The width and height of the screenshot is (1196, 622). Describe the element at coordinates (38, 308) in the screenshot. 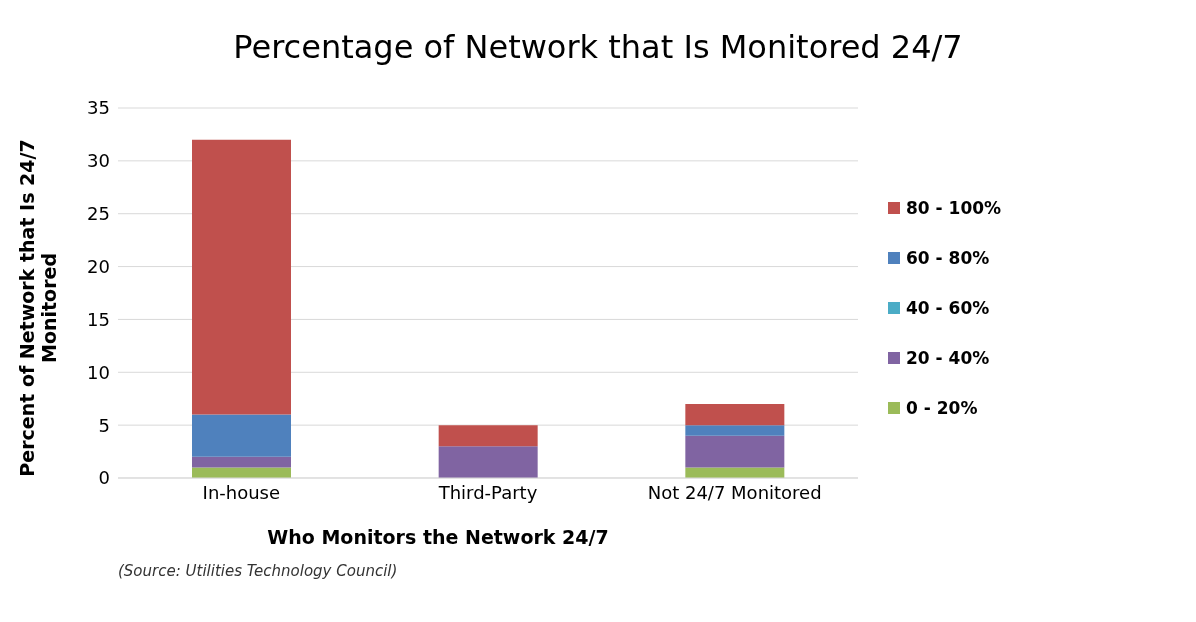

I see `y-axis-title: Percent of Network that Is 24/7 Monitored` at that location.